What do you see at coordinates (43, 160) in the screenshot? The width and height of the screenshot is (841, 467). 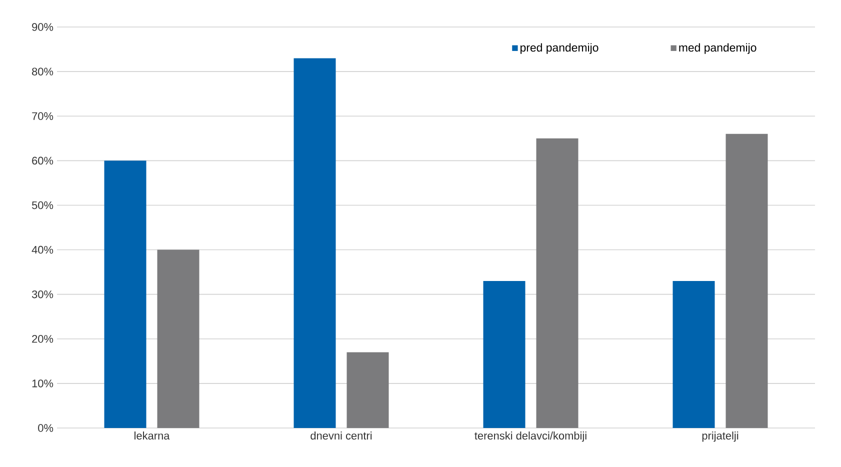 I see `y-tick-label: 60%` at bounding box center [43, 160].